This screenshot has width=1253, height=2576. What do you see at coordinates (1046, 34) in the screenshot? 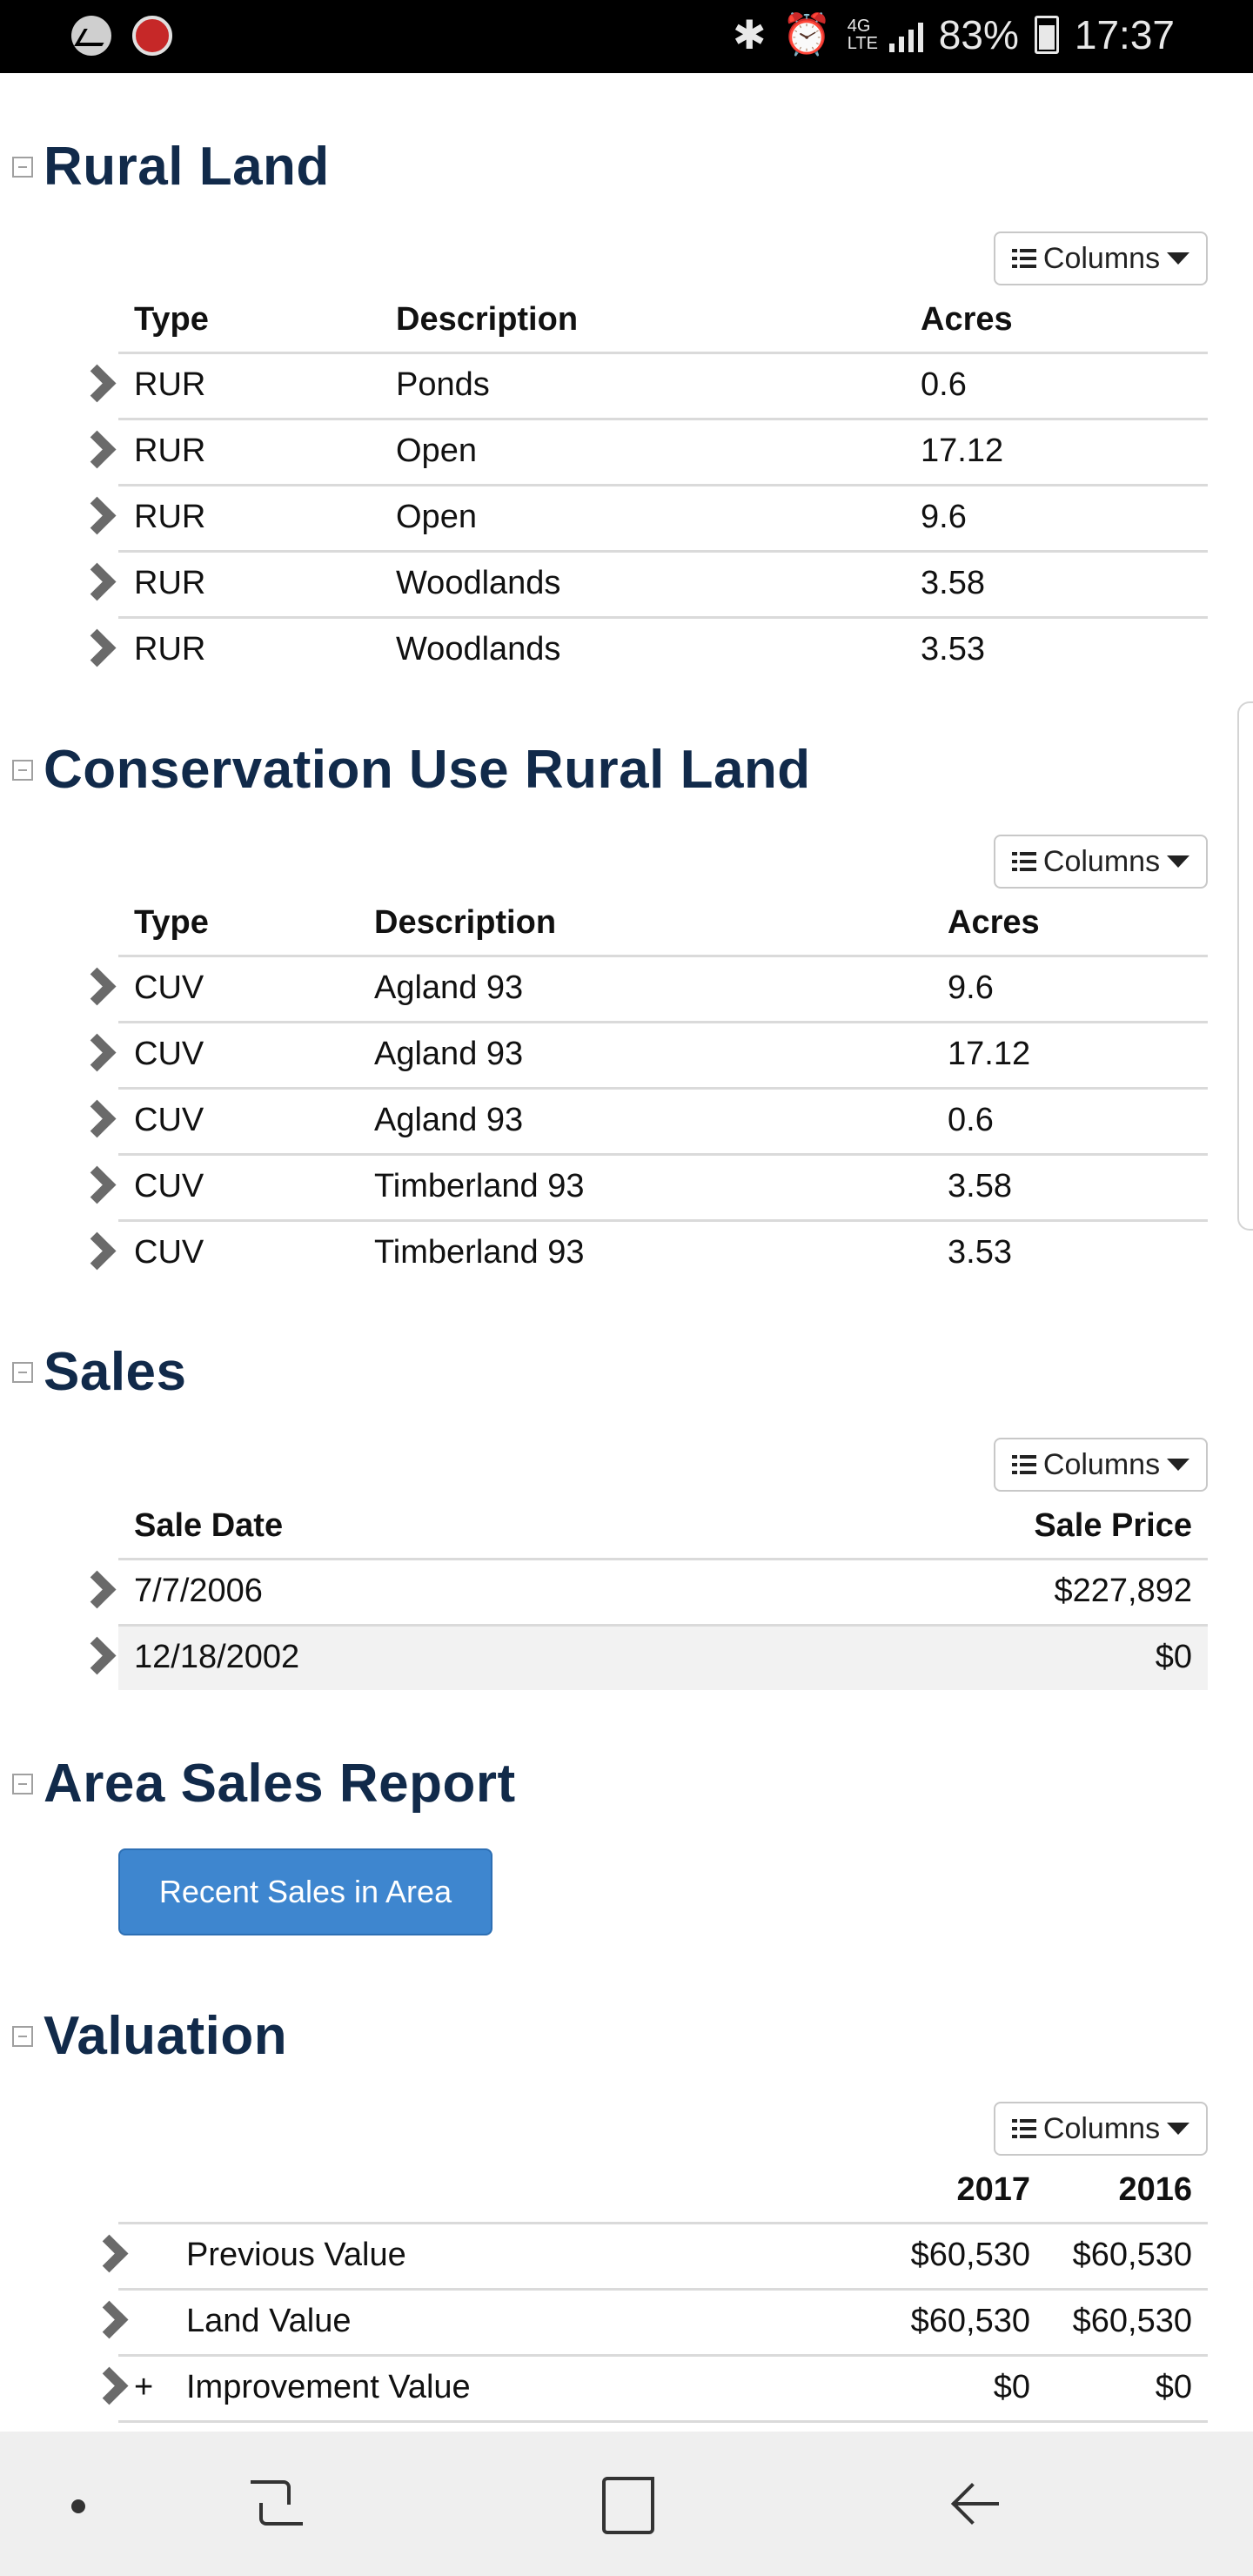
I see `battery-icon` at bounding box center [1046, 34].